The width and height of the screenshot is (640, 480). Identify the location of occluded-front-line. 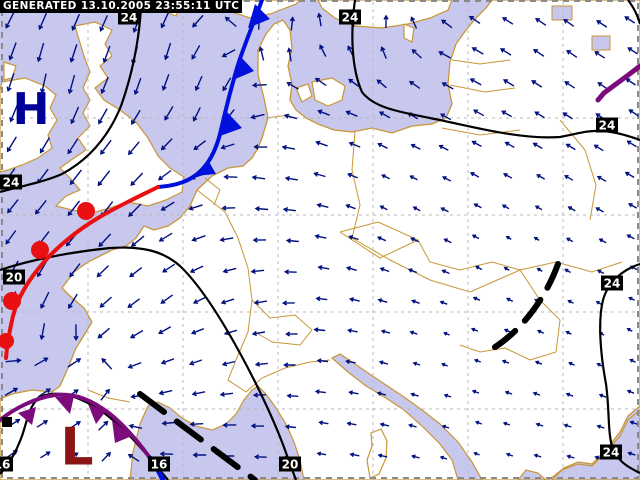
(617, 83).